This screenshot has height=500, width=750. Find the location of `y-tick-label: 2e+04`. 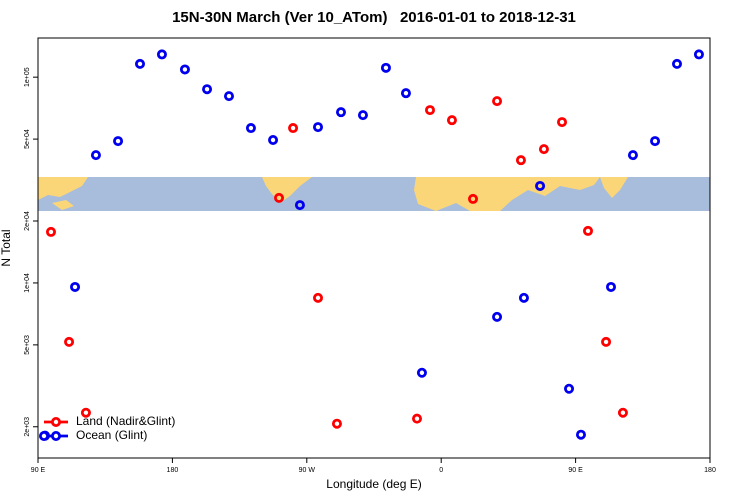

y-tick-label: 2e+04 is located at coordinates (27, 221).